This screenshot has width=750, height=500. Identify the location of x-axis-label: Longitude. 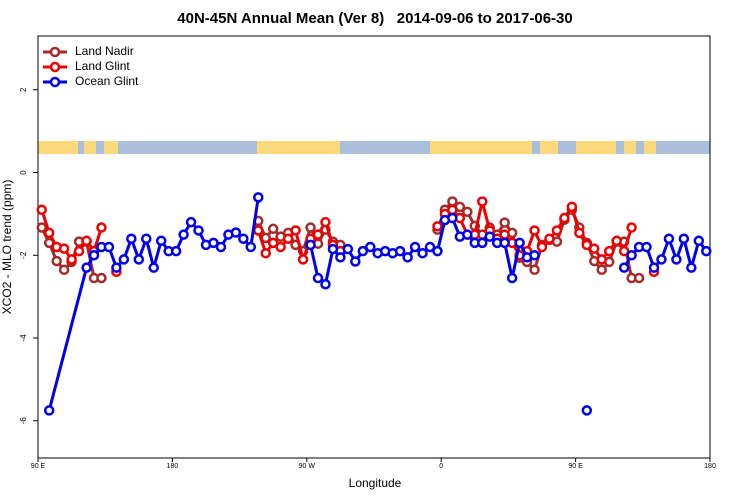
(375, 483).